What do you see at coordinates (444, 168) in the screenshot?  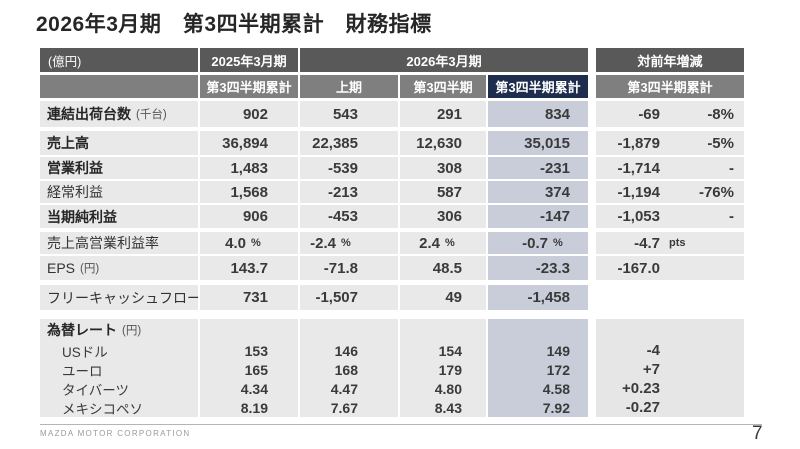 I see `cell-operating-profit-q3: 308` at bounding box center [444, 168].